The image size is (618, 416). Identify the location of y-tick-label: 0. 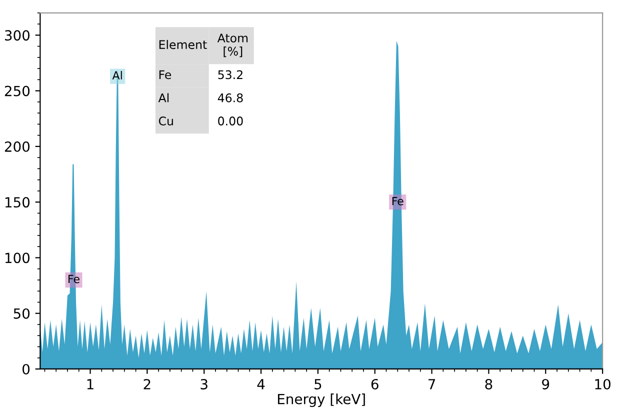
(26, 369).